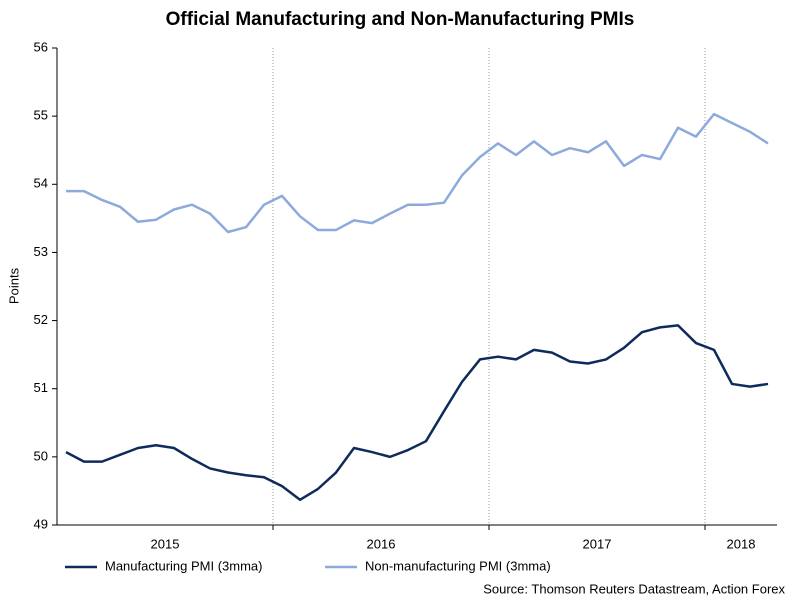 The height and width of the screenshot is (600, 800). What do you see at coordinates (41, 251) in the screenshot?
I see `y-tick-label: 53` at bounding box center [41, 251].